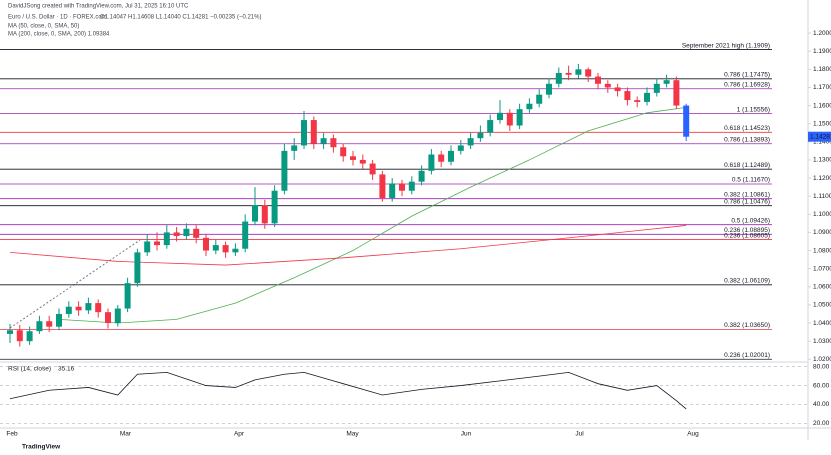 The image size is (831, 455). What do you see at coordinates (66, 369) in the screenshot?
I see `rsi-value: 35.16` at bounding box center [66, 369].